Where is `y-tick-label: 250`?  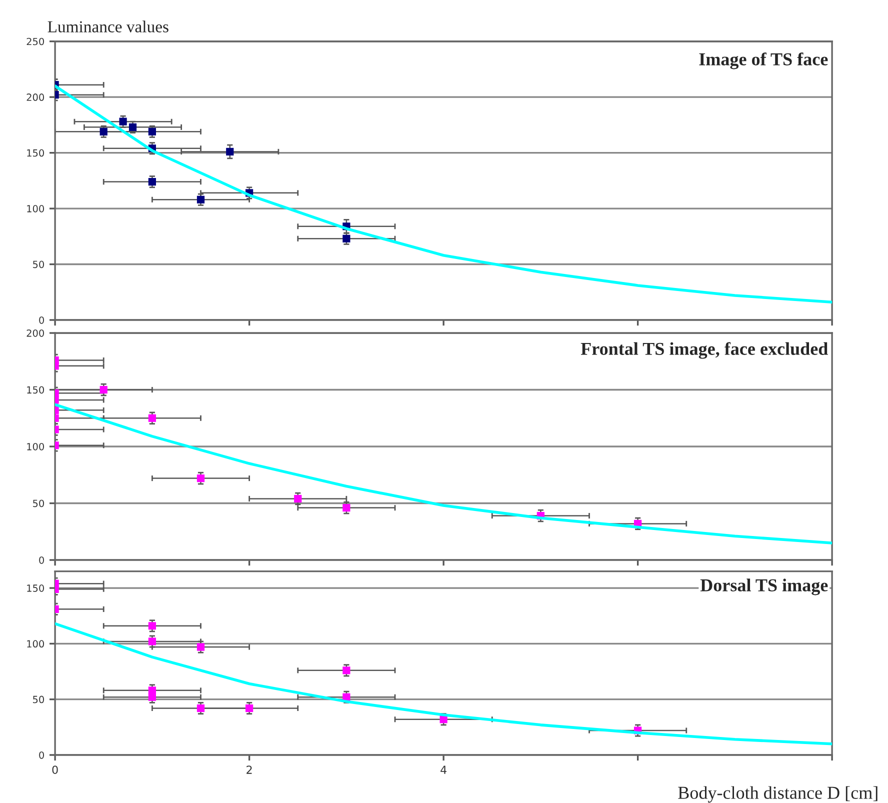
y-tick-label: 250 is located at coordinates (35, 42).